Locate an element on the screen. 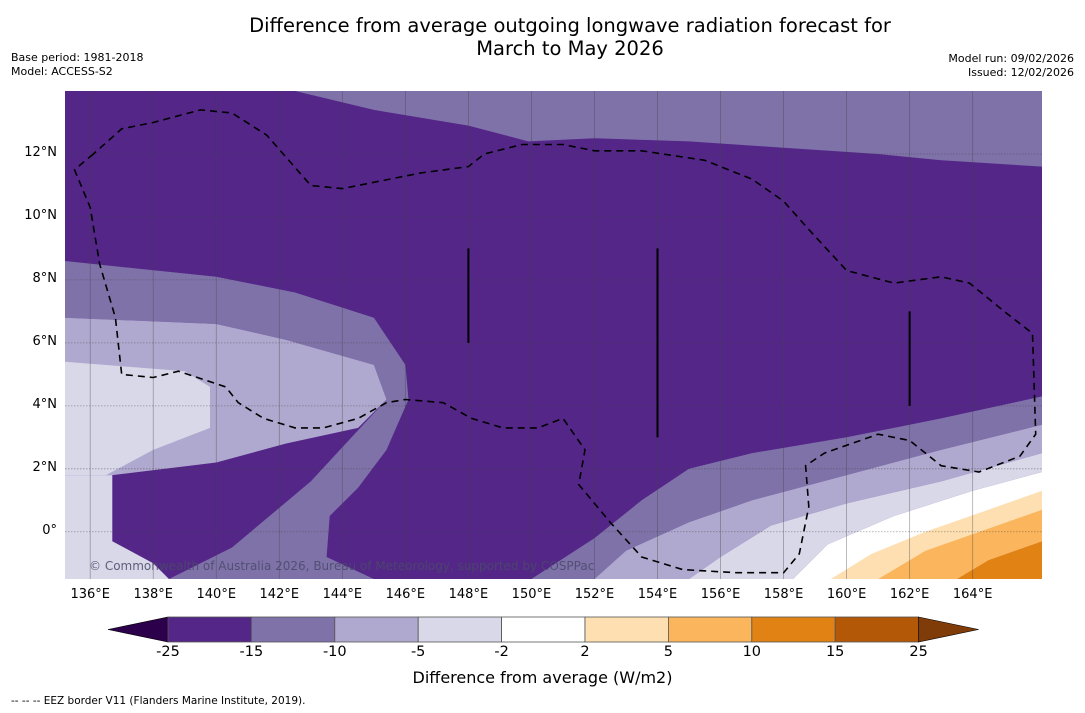  region--5-to-2-southeast is located at coordinates (865, 516).